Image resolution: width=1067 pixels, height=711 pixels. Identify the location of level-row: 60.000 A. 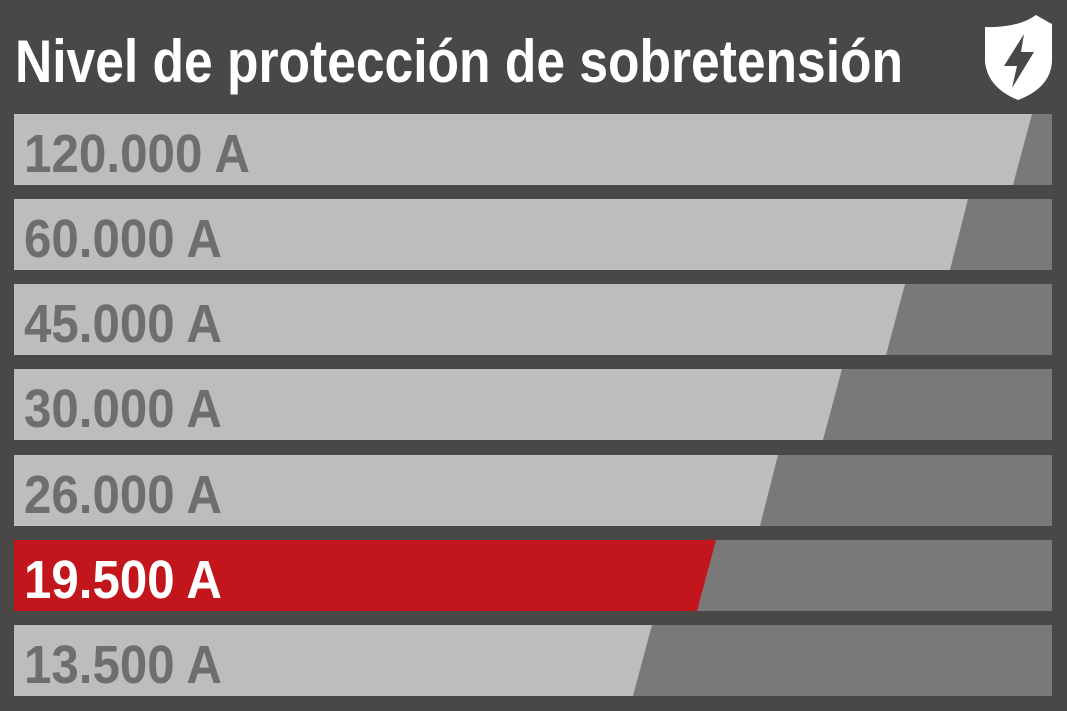
(533, 234).